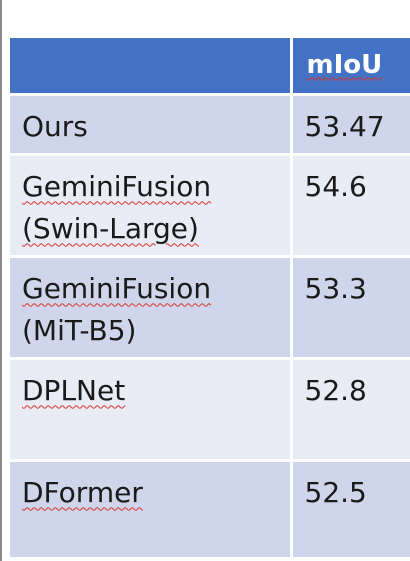 The width and height of the screenshot is (410, 561). I want to click on miou-value: 52.5, so click(335, 492).